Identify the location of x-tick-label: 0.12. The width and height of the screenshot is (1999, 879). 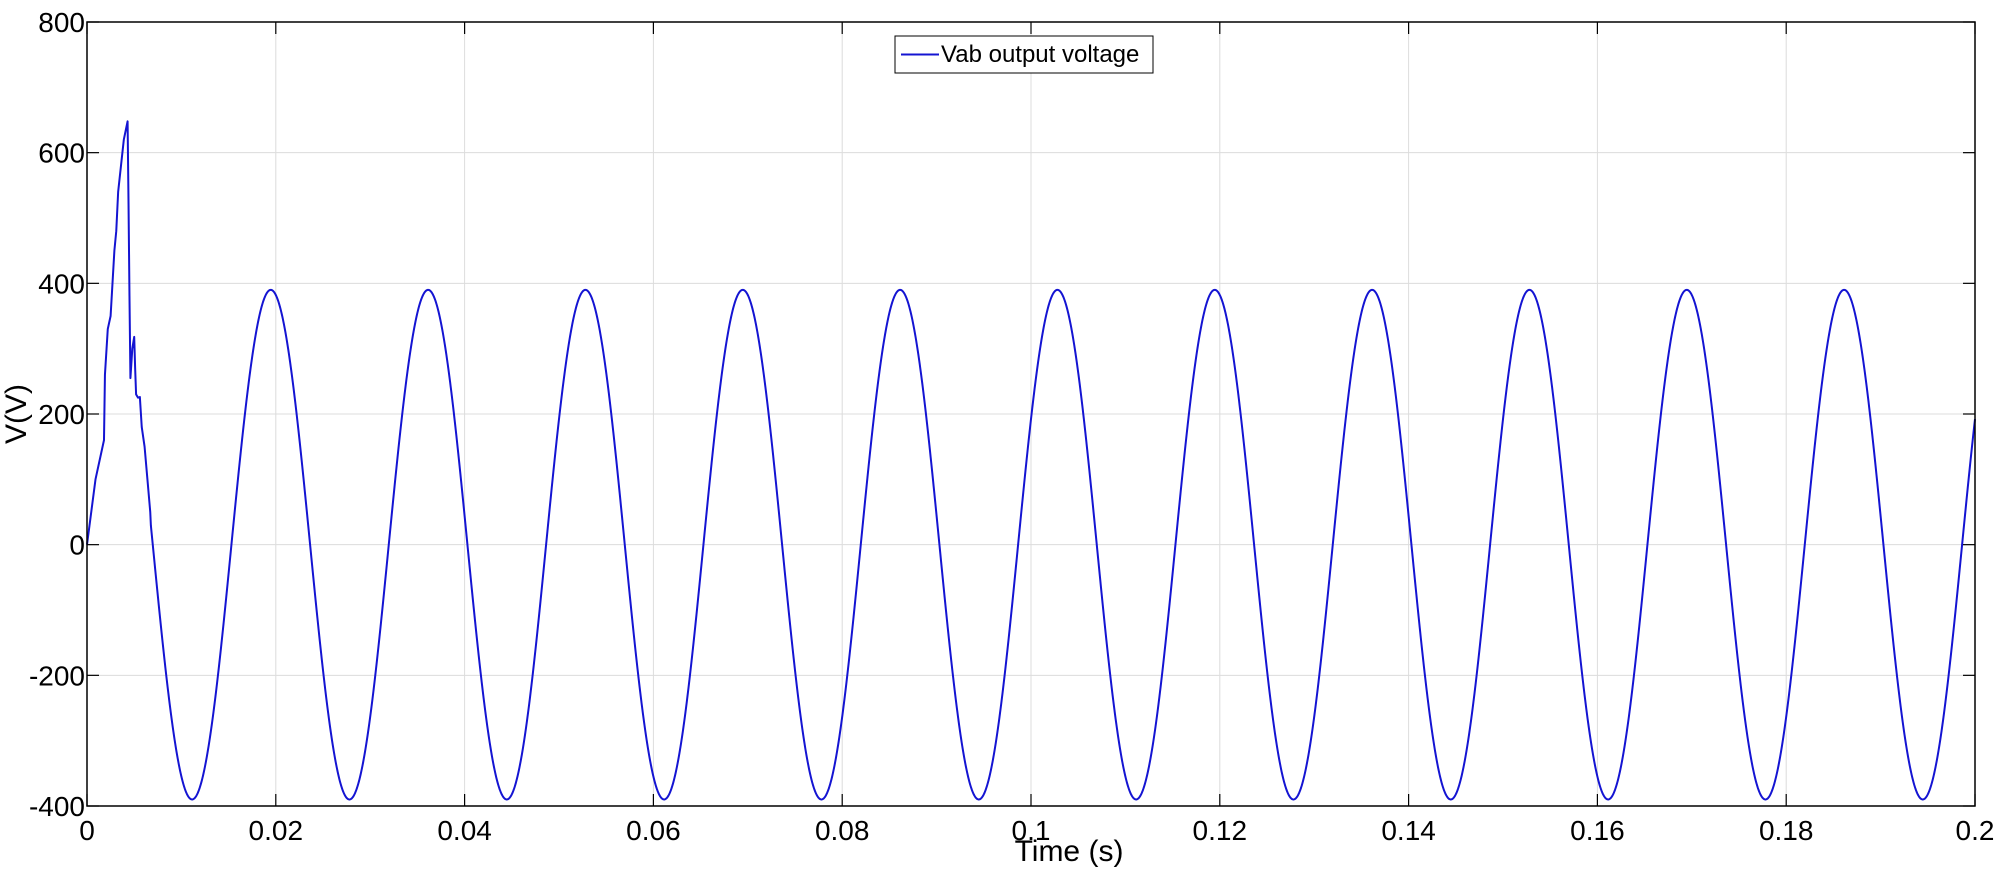
(1220, 830).